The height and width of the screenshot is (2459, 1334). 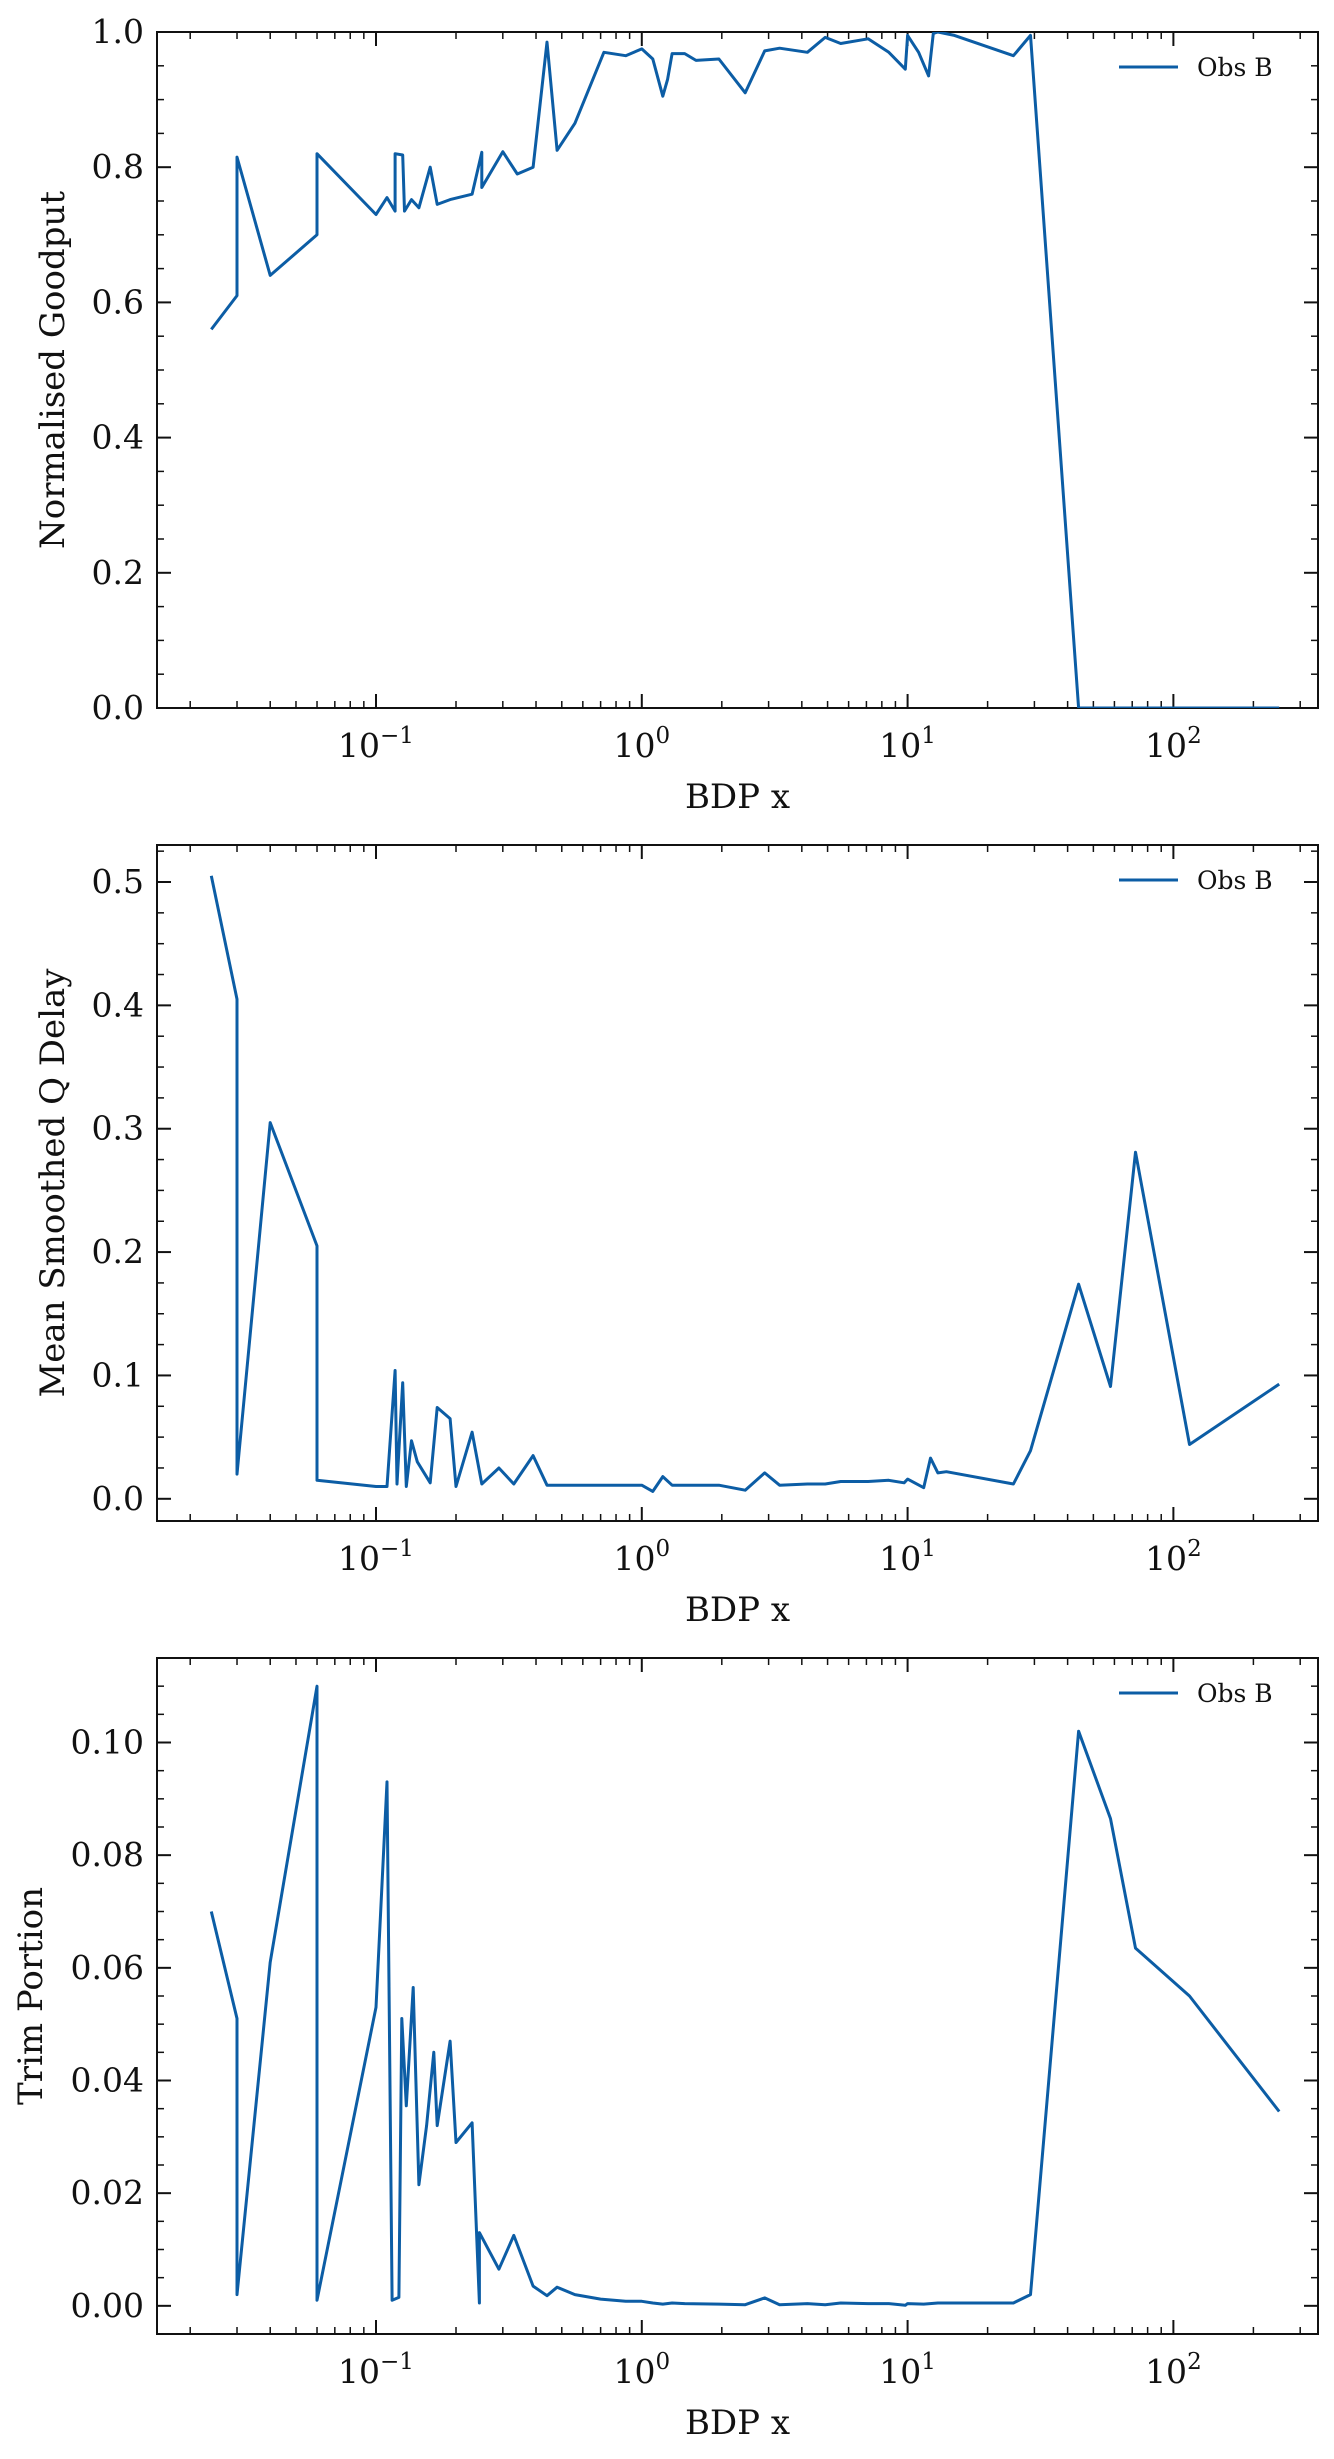 What do you see at coordinates (118, 881) in the screenshot?
I see `y-tick-label: 0.5` at bounding box center [118, 881].